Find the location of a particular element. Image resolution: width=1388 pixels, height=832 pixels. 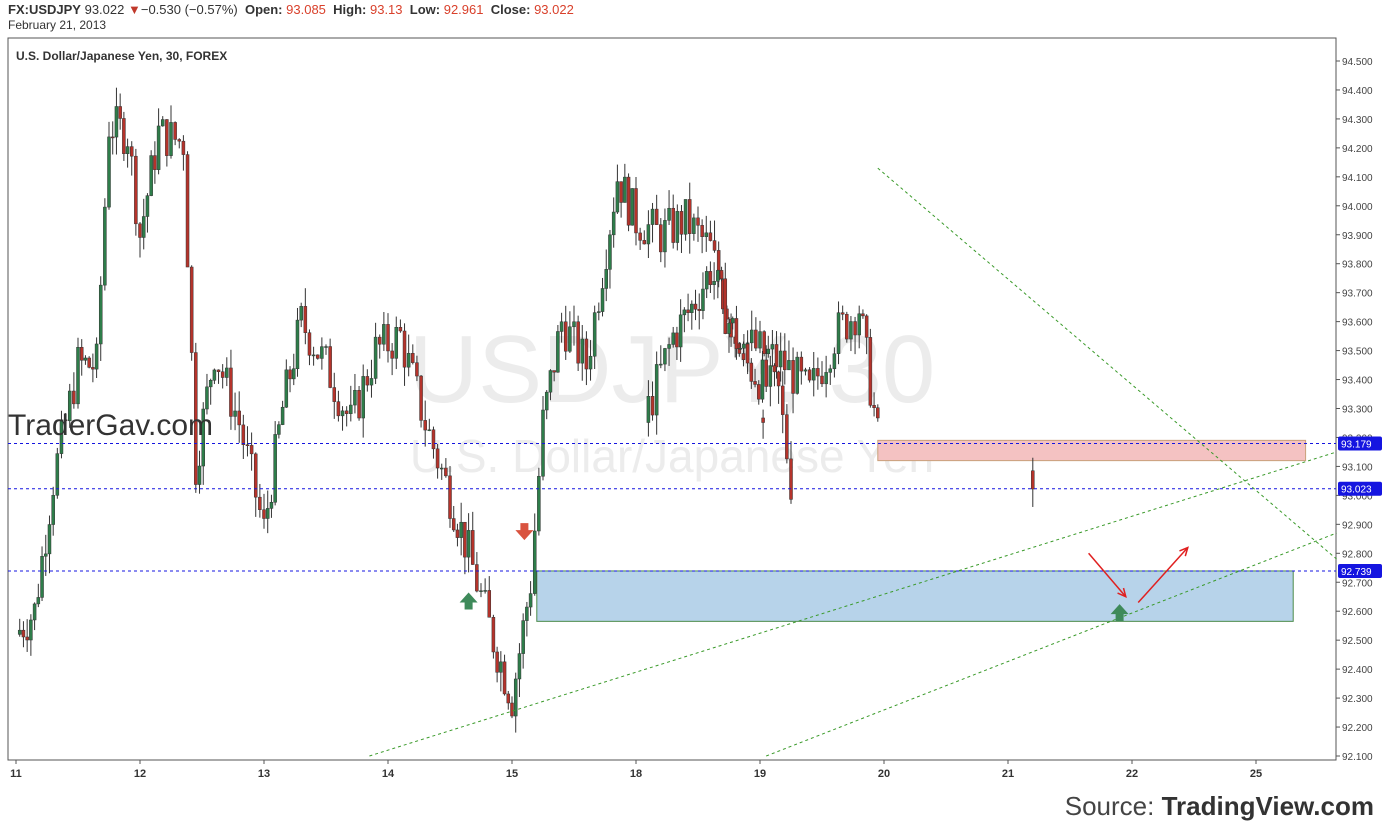

price-tags: 93.179 93.023 92.739 is located at coordinates (1360, 507).